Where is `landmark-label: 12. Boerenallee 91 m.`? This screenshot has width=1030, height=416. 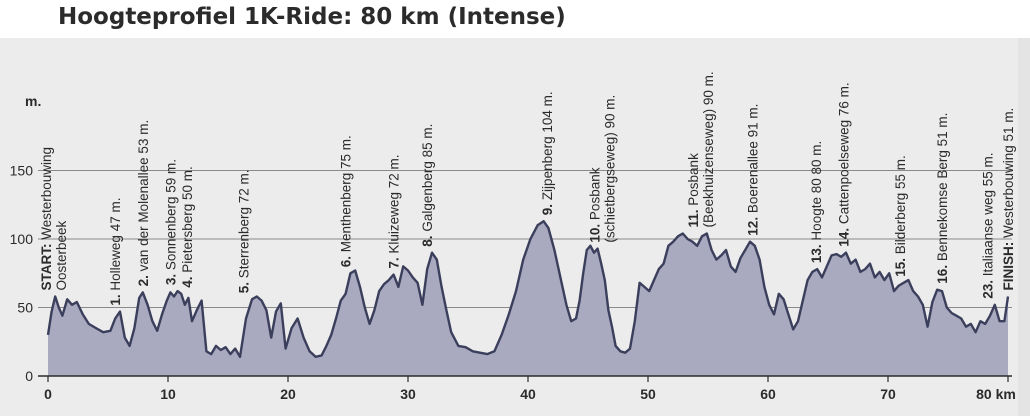 landmark-label: 12. Boerenallee 91 m. is located at coordinates (752, 170).